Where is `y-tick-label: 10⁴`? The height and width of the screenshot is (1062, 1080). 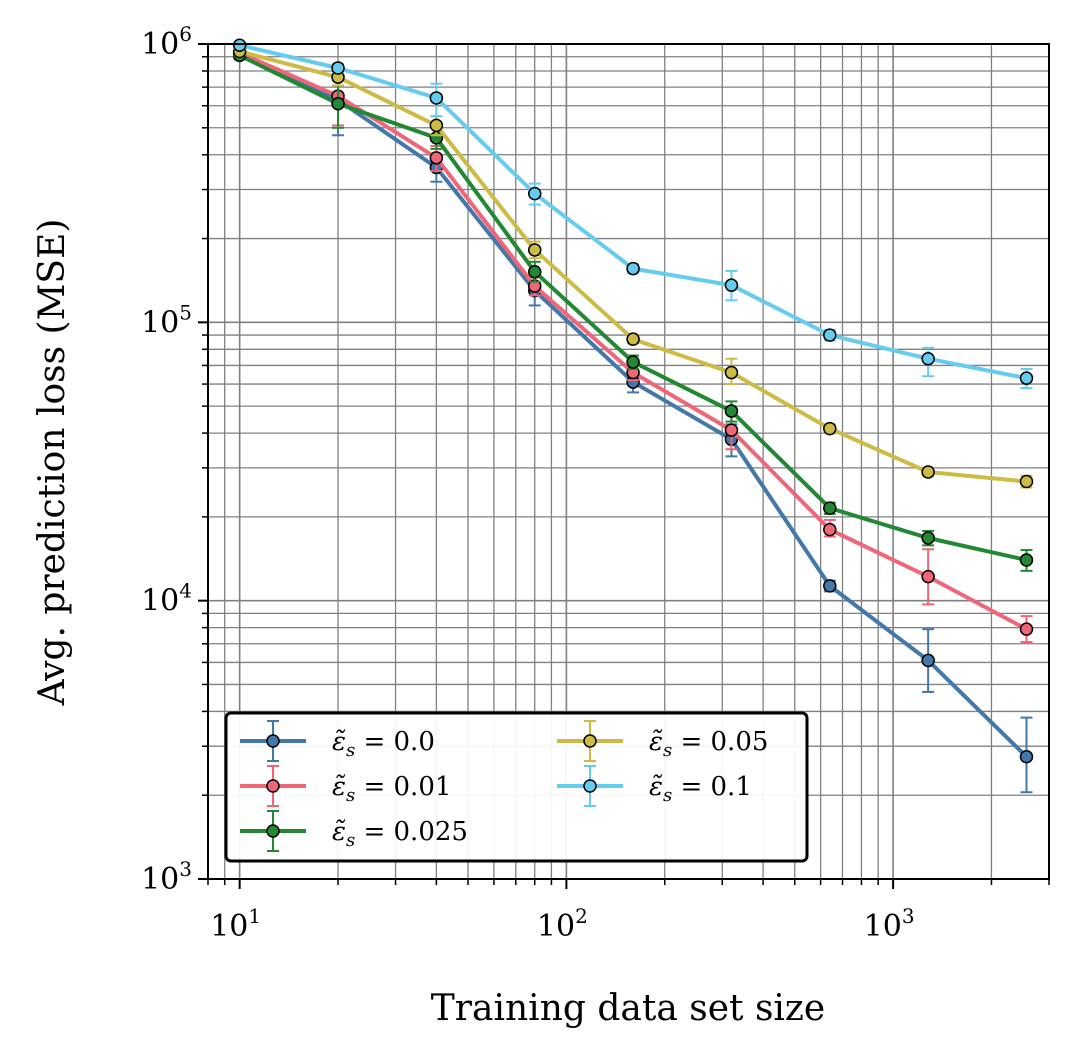
y-tick-label: 10⁴ is located at coordinates (166, 599).